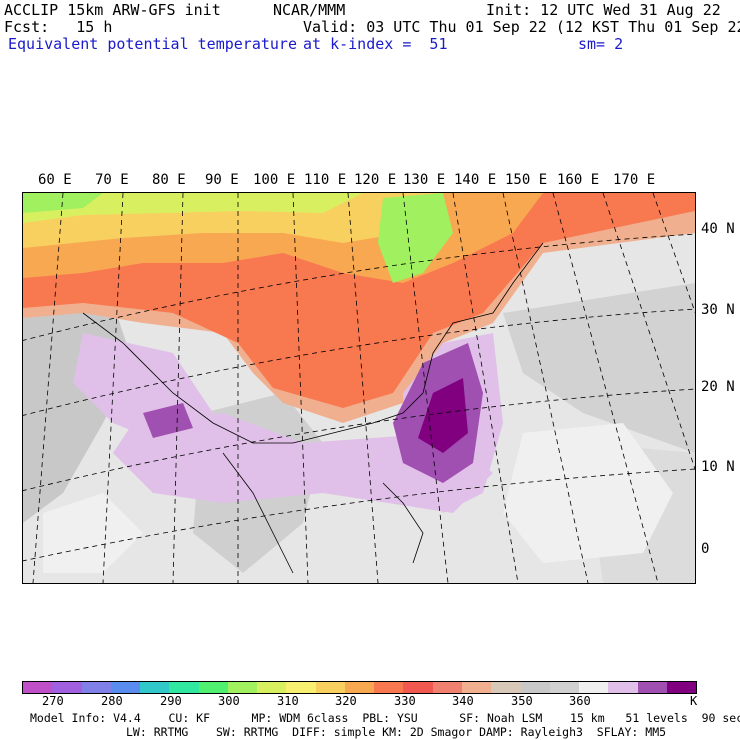 This screenshot has width=740, height=740. Describe the element at coordinates (580, 701) in the screenshot. I see `colorbar-tick-label: 360` at that location.